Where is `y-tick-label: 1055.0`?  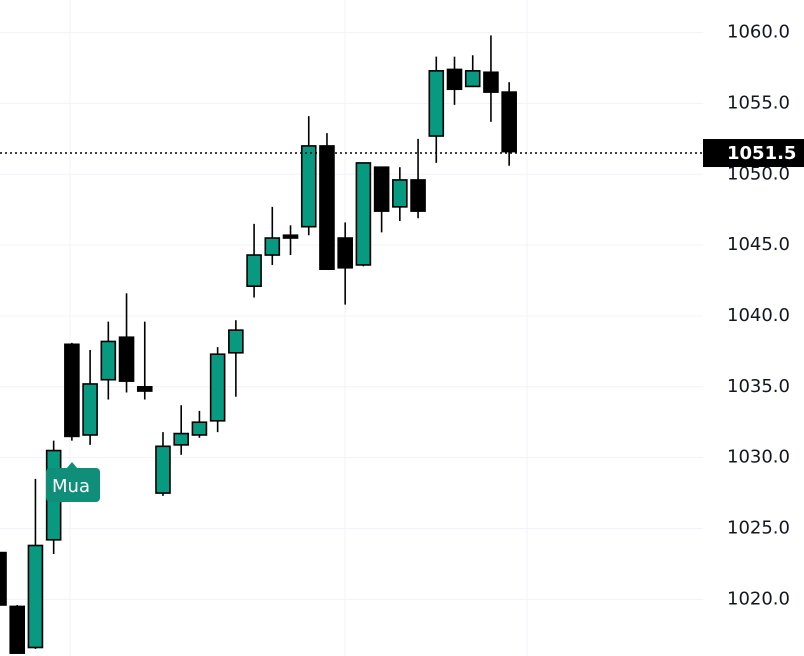 y-tick-label: 1055.0 is located at coordinates (758, 102).